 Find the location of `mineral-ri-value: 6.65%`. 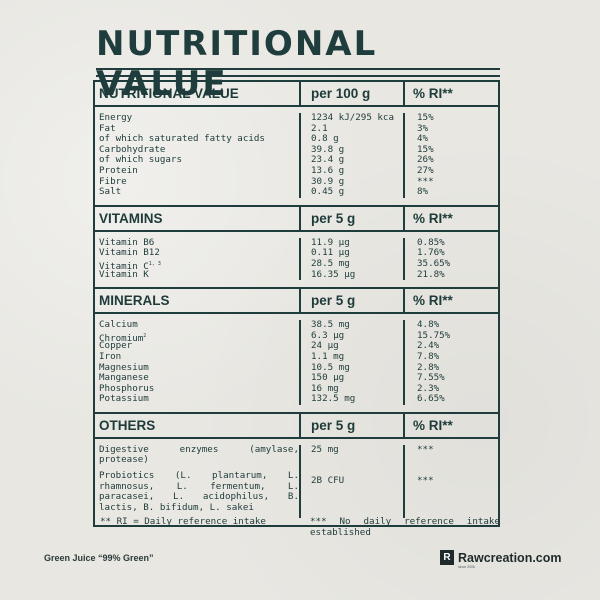

mineral-ri-value: 6.65% is located at coordinates (431, 399).